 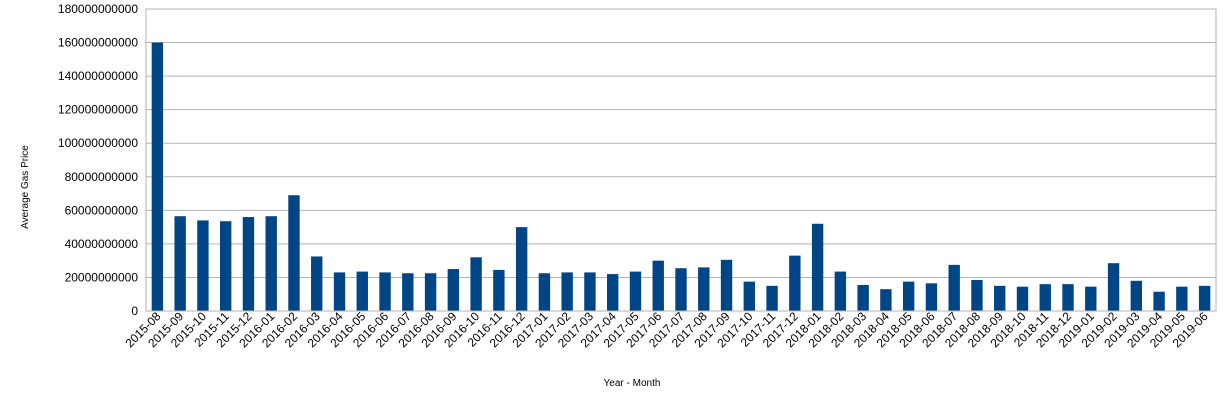 I want to click on y-tick-label: 0, so click(x=134, y=311).